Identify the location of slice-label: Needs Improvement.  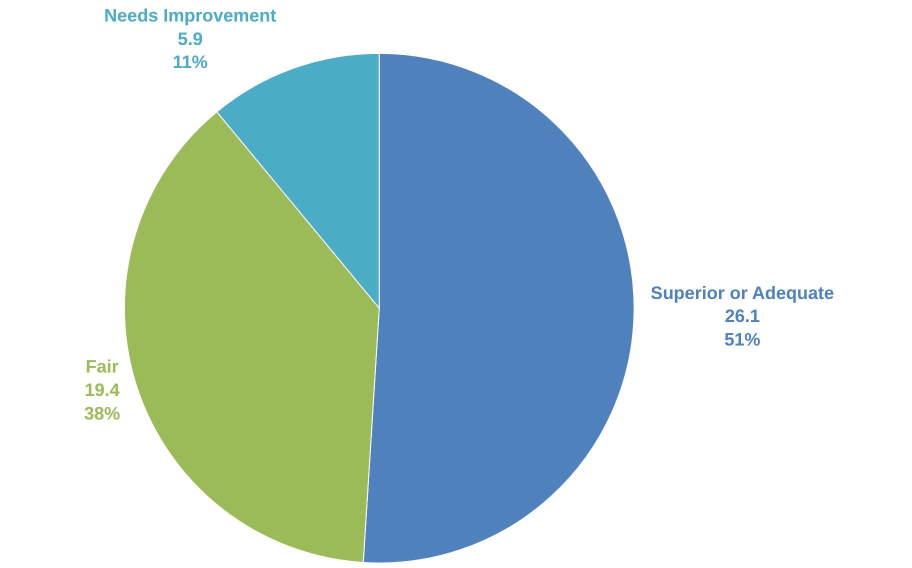
(190, 15).